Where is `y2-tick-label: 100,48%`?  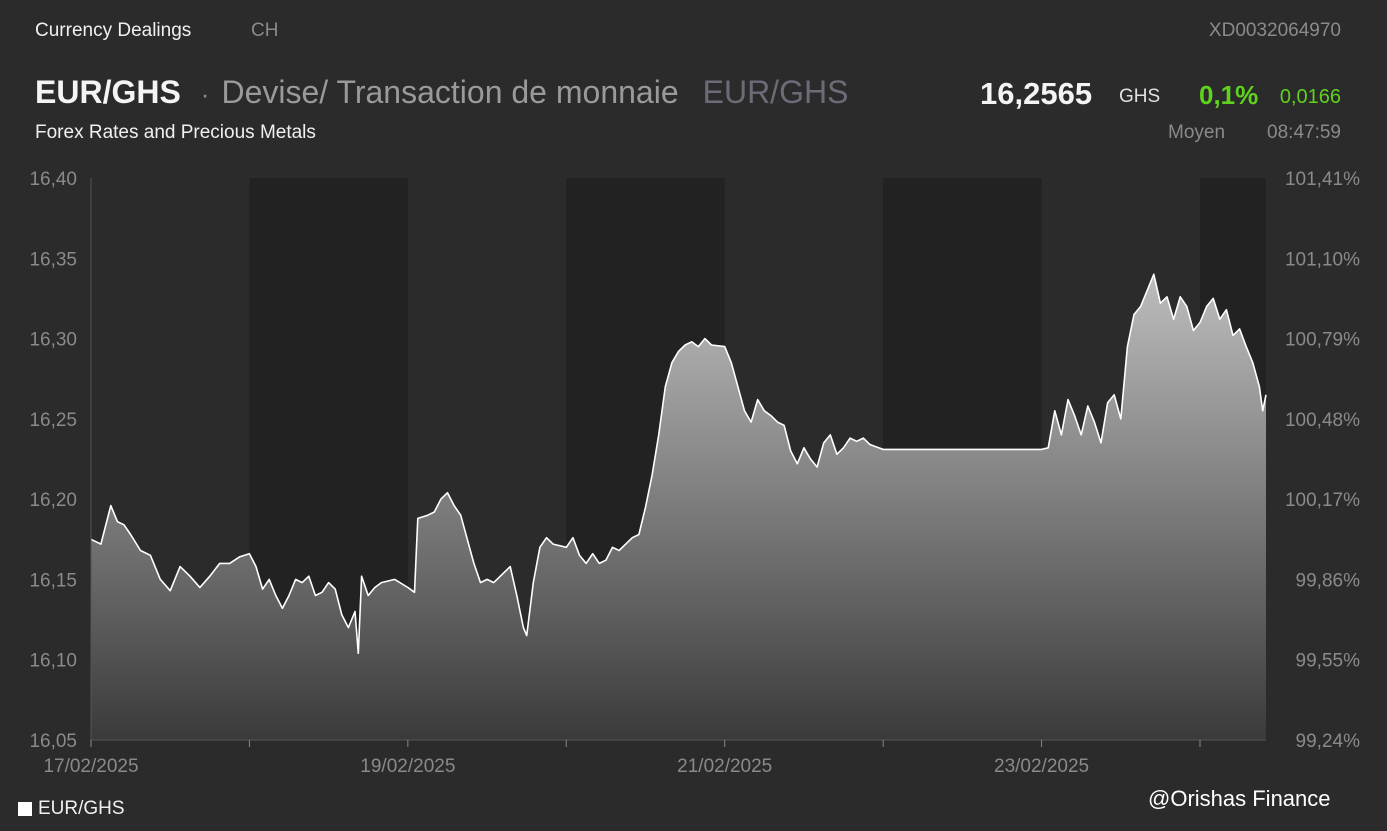
y2-tick-label: 100,48% is located at coordinates (1322, 420).